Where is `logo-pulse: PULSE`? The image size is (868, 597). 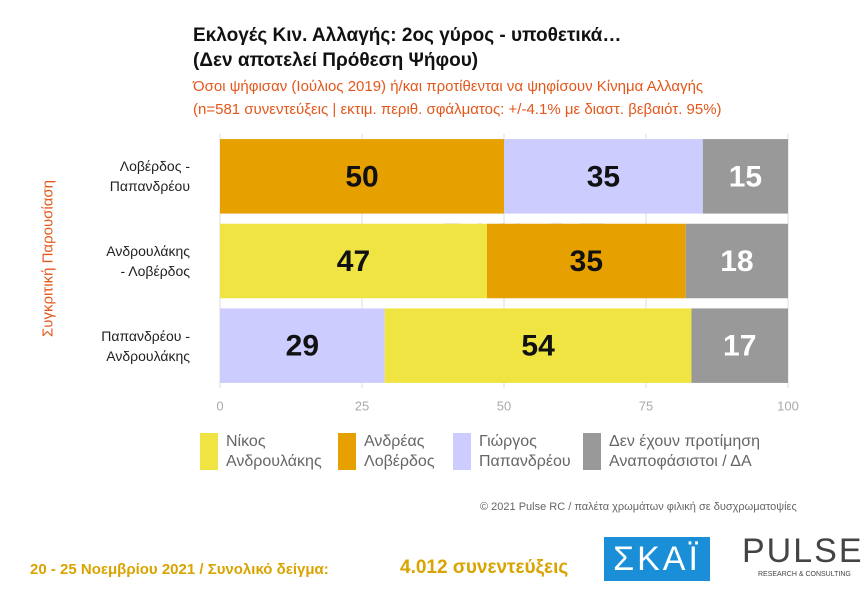
logo-pulse: PULSE is located at coordinates (803, 551).